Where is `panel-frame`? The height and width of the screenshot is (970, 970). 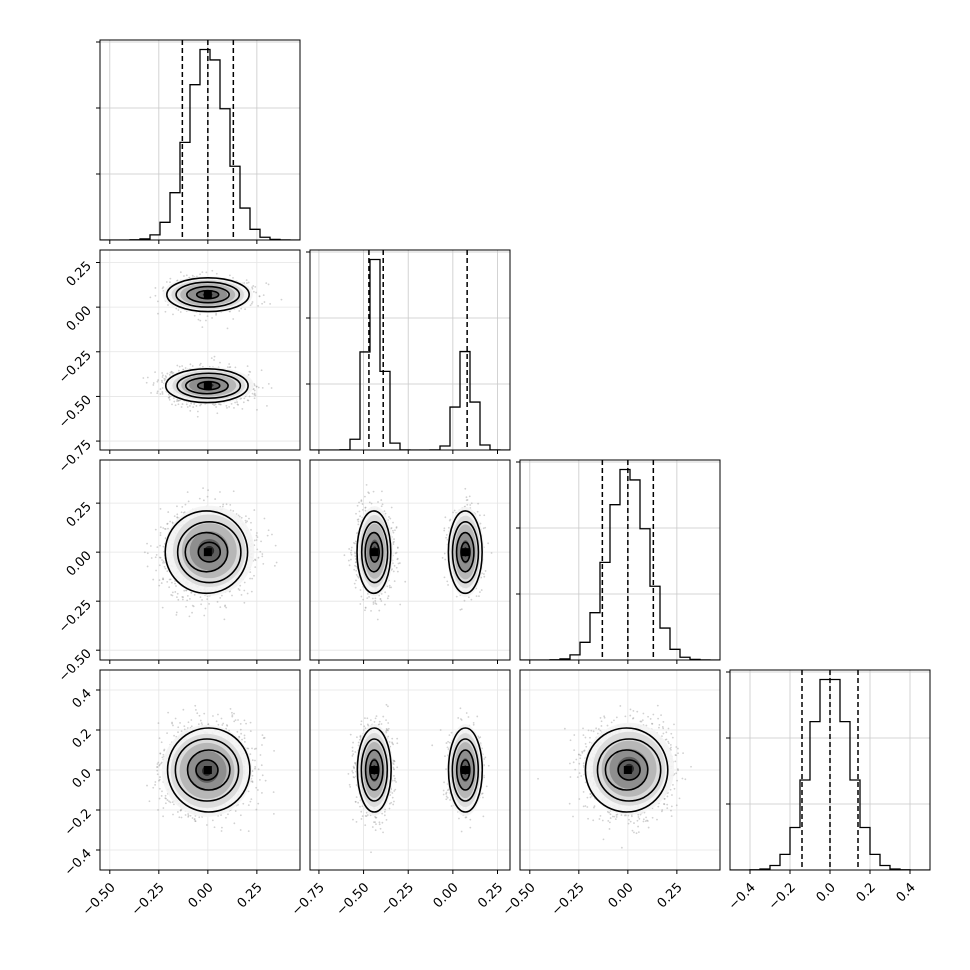 panel-frame is located at coordinates (410, 350).